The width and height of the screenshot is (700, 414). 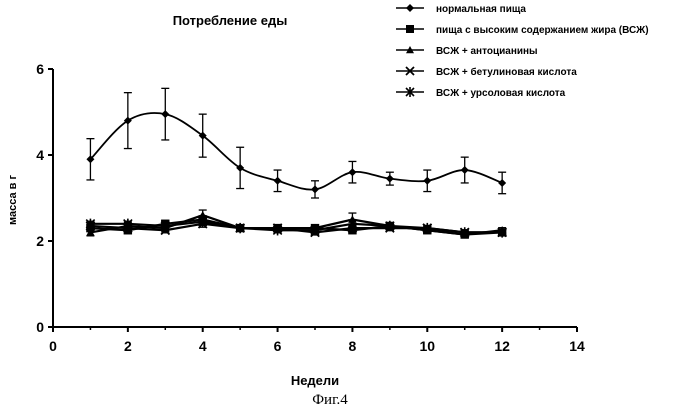 What do you see at coordinates (40, 241) in the screenshot?
I see `y-tick-label: 2` at bounding box center [40, 241].